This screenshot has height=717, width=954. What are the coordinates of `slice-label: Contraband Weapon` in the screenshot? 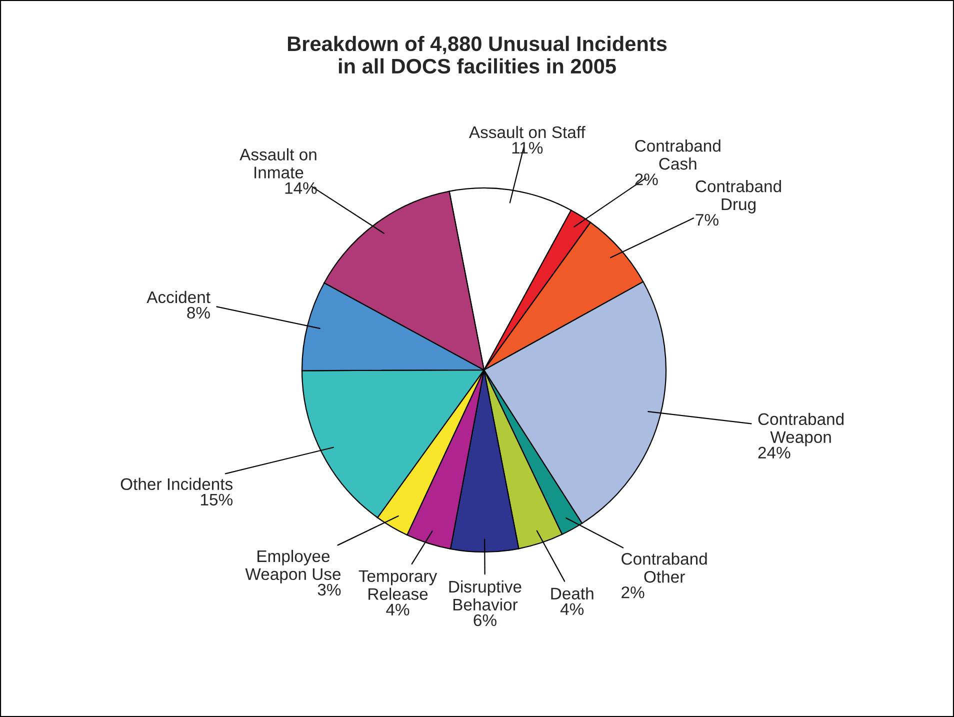 It's located at (801, 429).